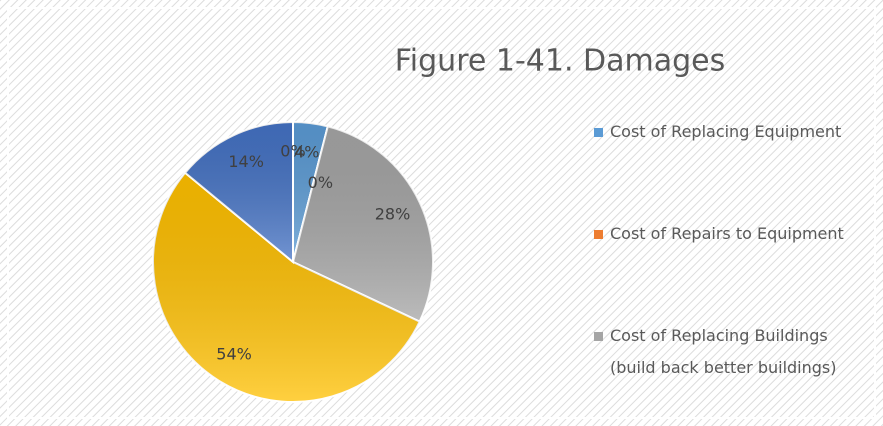  I want to click on legend-label: Cost of Repairs to Equipment, so click(727, 233).